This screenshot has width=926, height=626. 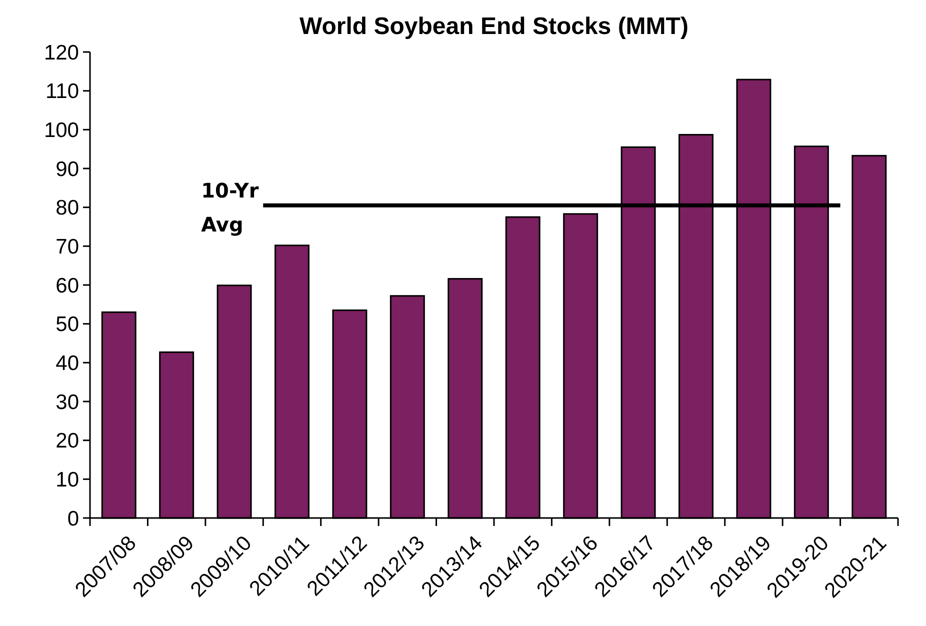 What do you see at coordinates (67, 247) in the screenshot?
I see `y-tick-label: 70` at bounding box center [67, 247].